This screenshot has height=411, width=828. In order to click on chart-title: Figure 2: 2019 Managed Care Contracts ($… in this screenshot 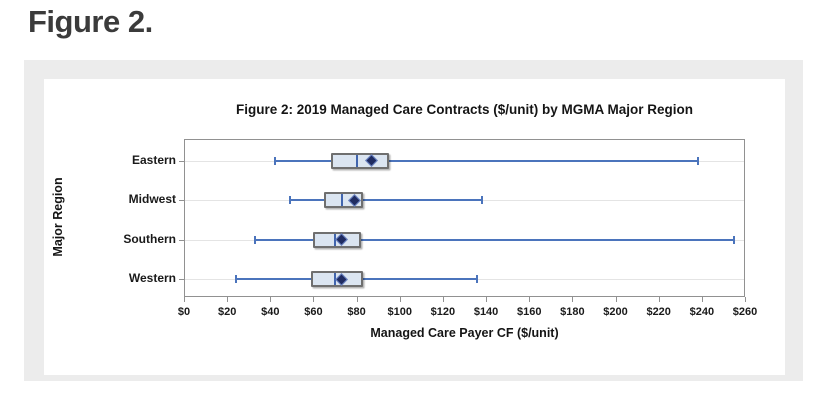, I will do `click(464, 109)`.